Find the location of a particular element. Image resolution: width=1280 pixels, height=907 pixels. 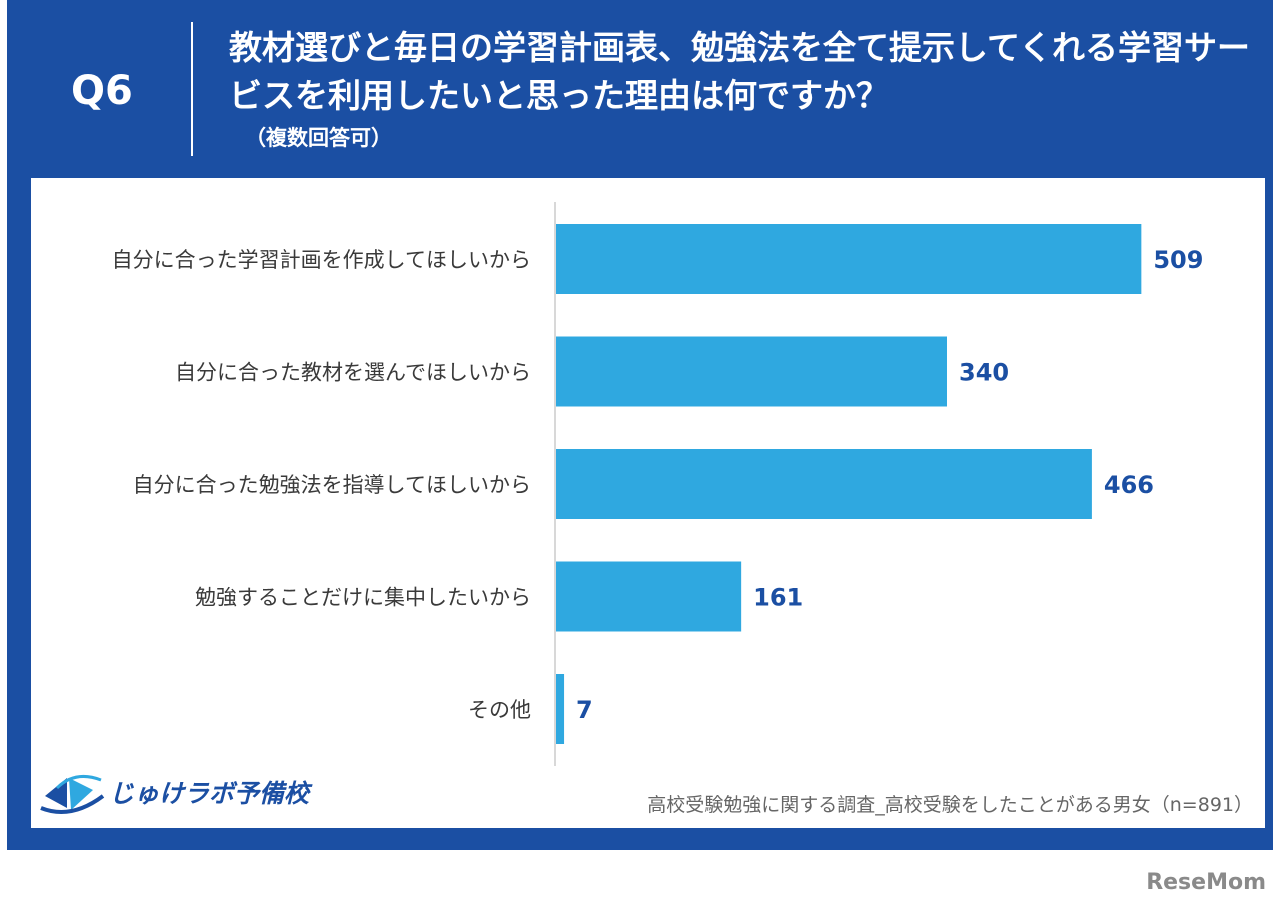

source-note: 高校受験勉強に関する調査_高校受験をしたことがある男女（n=891） is located at coordinates (950, 805).